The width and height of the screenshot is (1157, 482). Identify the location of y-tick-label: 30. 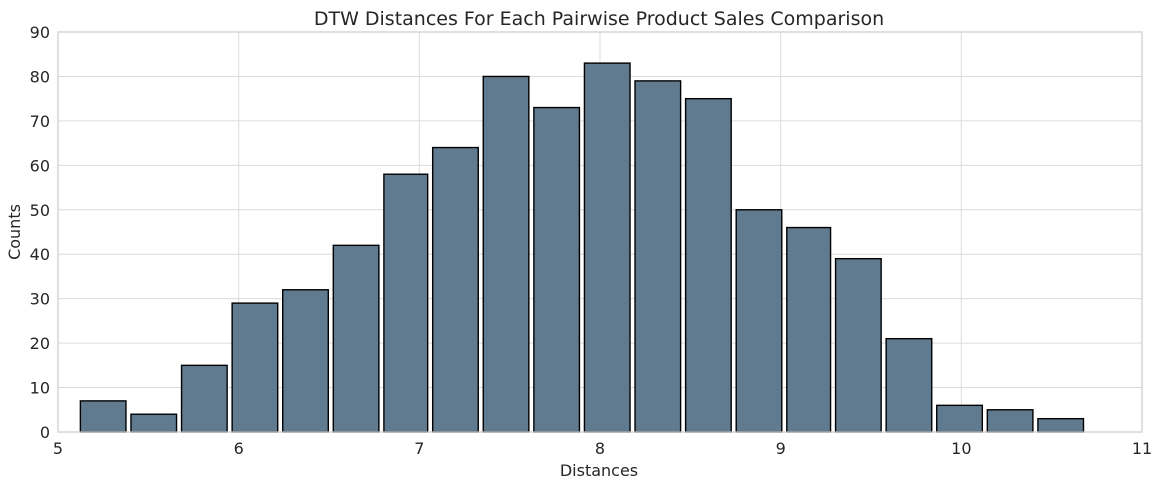
(40, 299).